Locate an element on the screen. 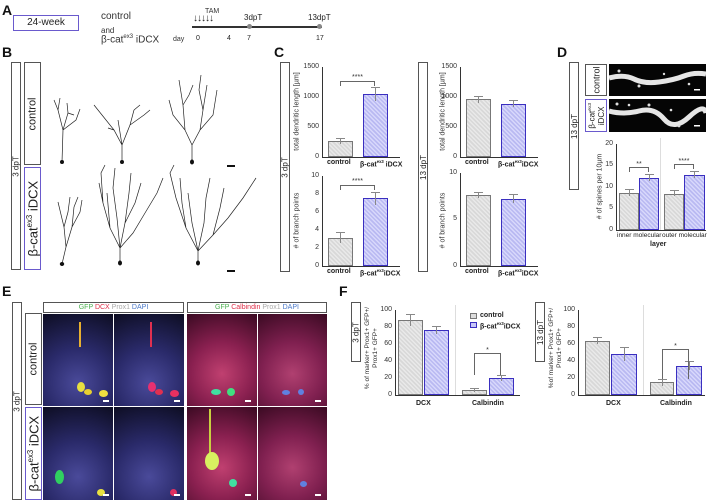 The width and height of the screenshot is (709, 503). mutant-sup: ex3 is located at coordinates (29, 221).